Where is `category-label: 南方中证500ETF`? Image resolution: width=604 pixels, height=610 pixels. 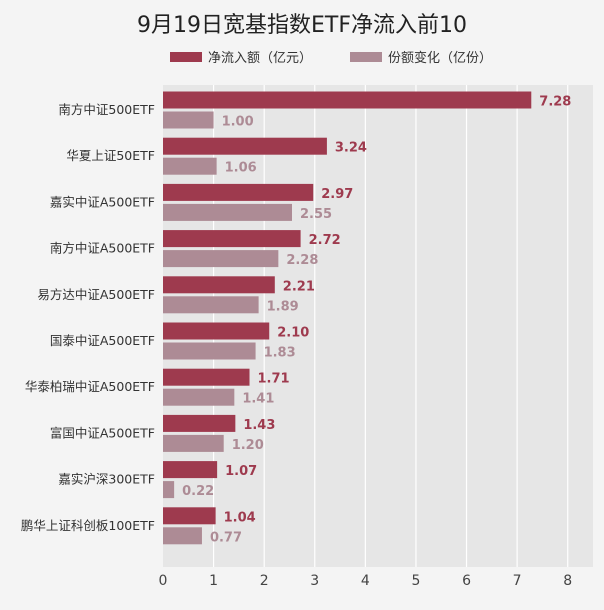
category-label: 南方中证500ETF is located at coordinates (106, 109).